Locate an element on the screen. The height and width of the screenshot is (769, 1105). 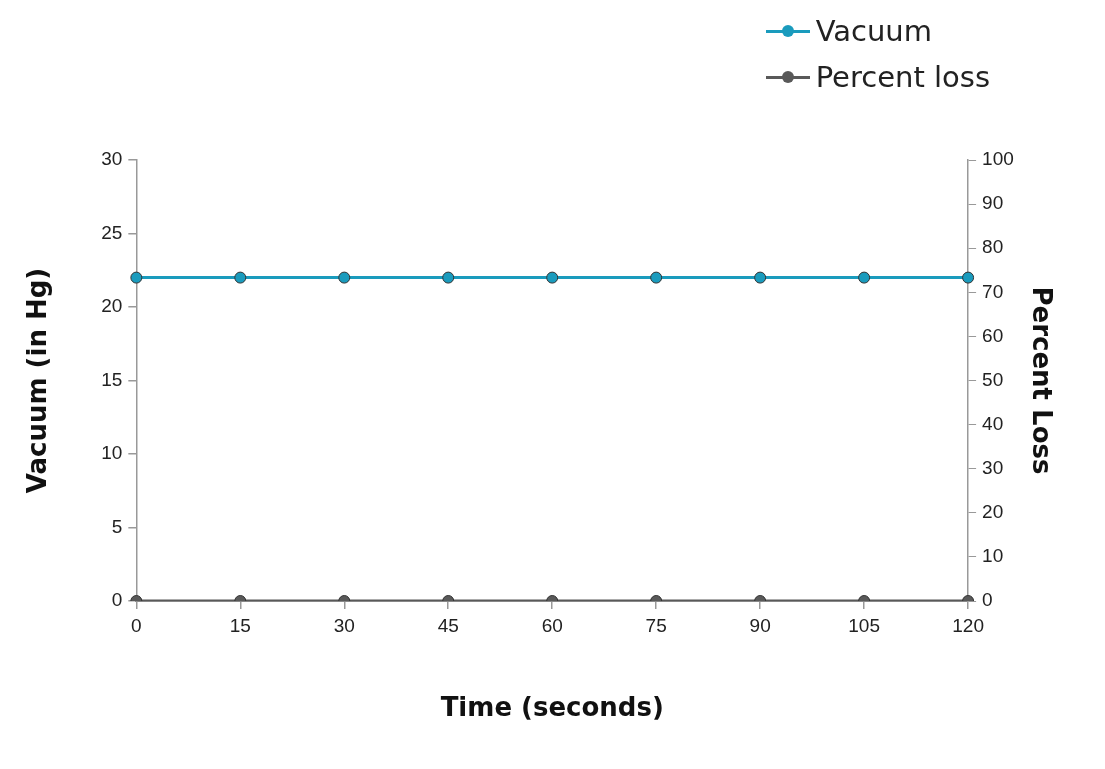
legend-label: Percent loss is located at coordinates (902, 77).